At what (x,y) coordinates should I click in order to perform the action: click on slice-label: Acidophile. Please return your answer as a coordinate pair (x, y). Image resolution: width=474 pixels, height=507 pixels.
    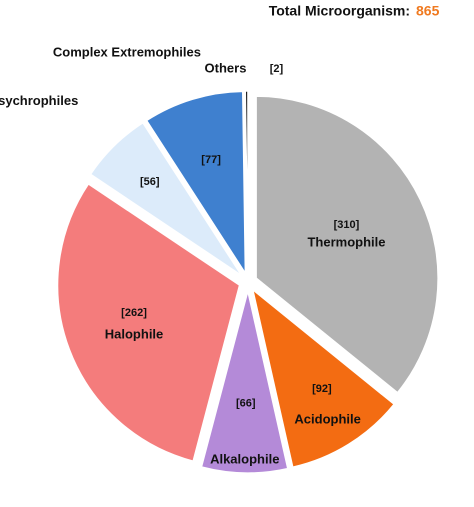
    Looking at the image, I should click on (327, 419).